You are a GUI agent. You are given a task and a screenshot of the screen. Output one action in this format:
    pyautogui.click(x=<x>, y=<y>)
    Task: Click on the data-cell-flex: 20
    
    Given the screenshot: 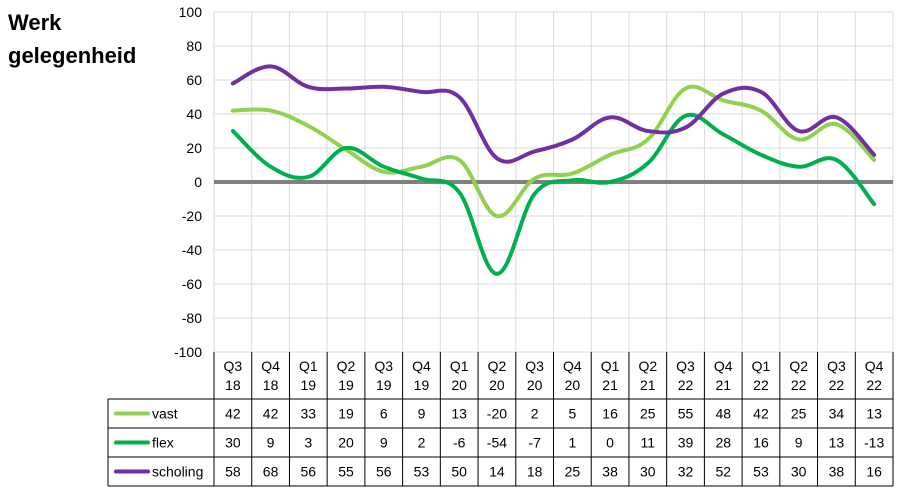 What is the action you would take?
    pyautogui.click(x=346, y=443)
    